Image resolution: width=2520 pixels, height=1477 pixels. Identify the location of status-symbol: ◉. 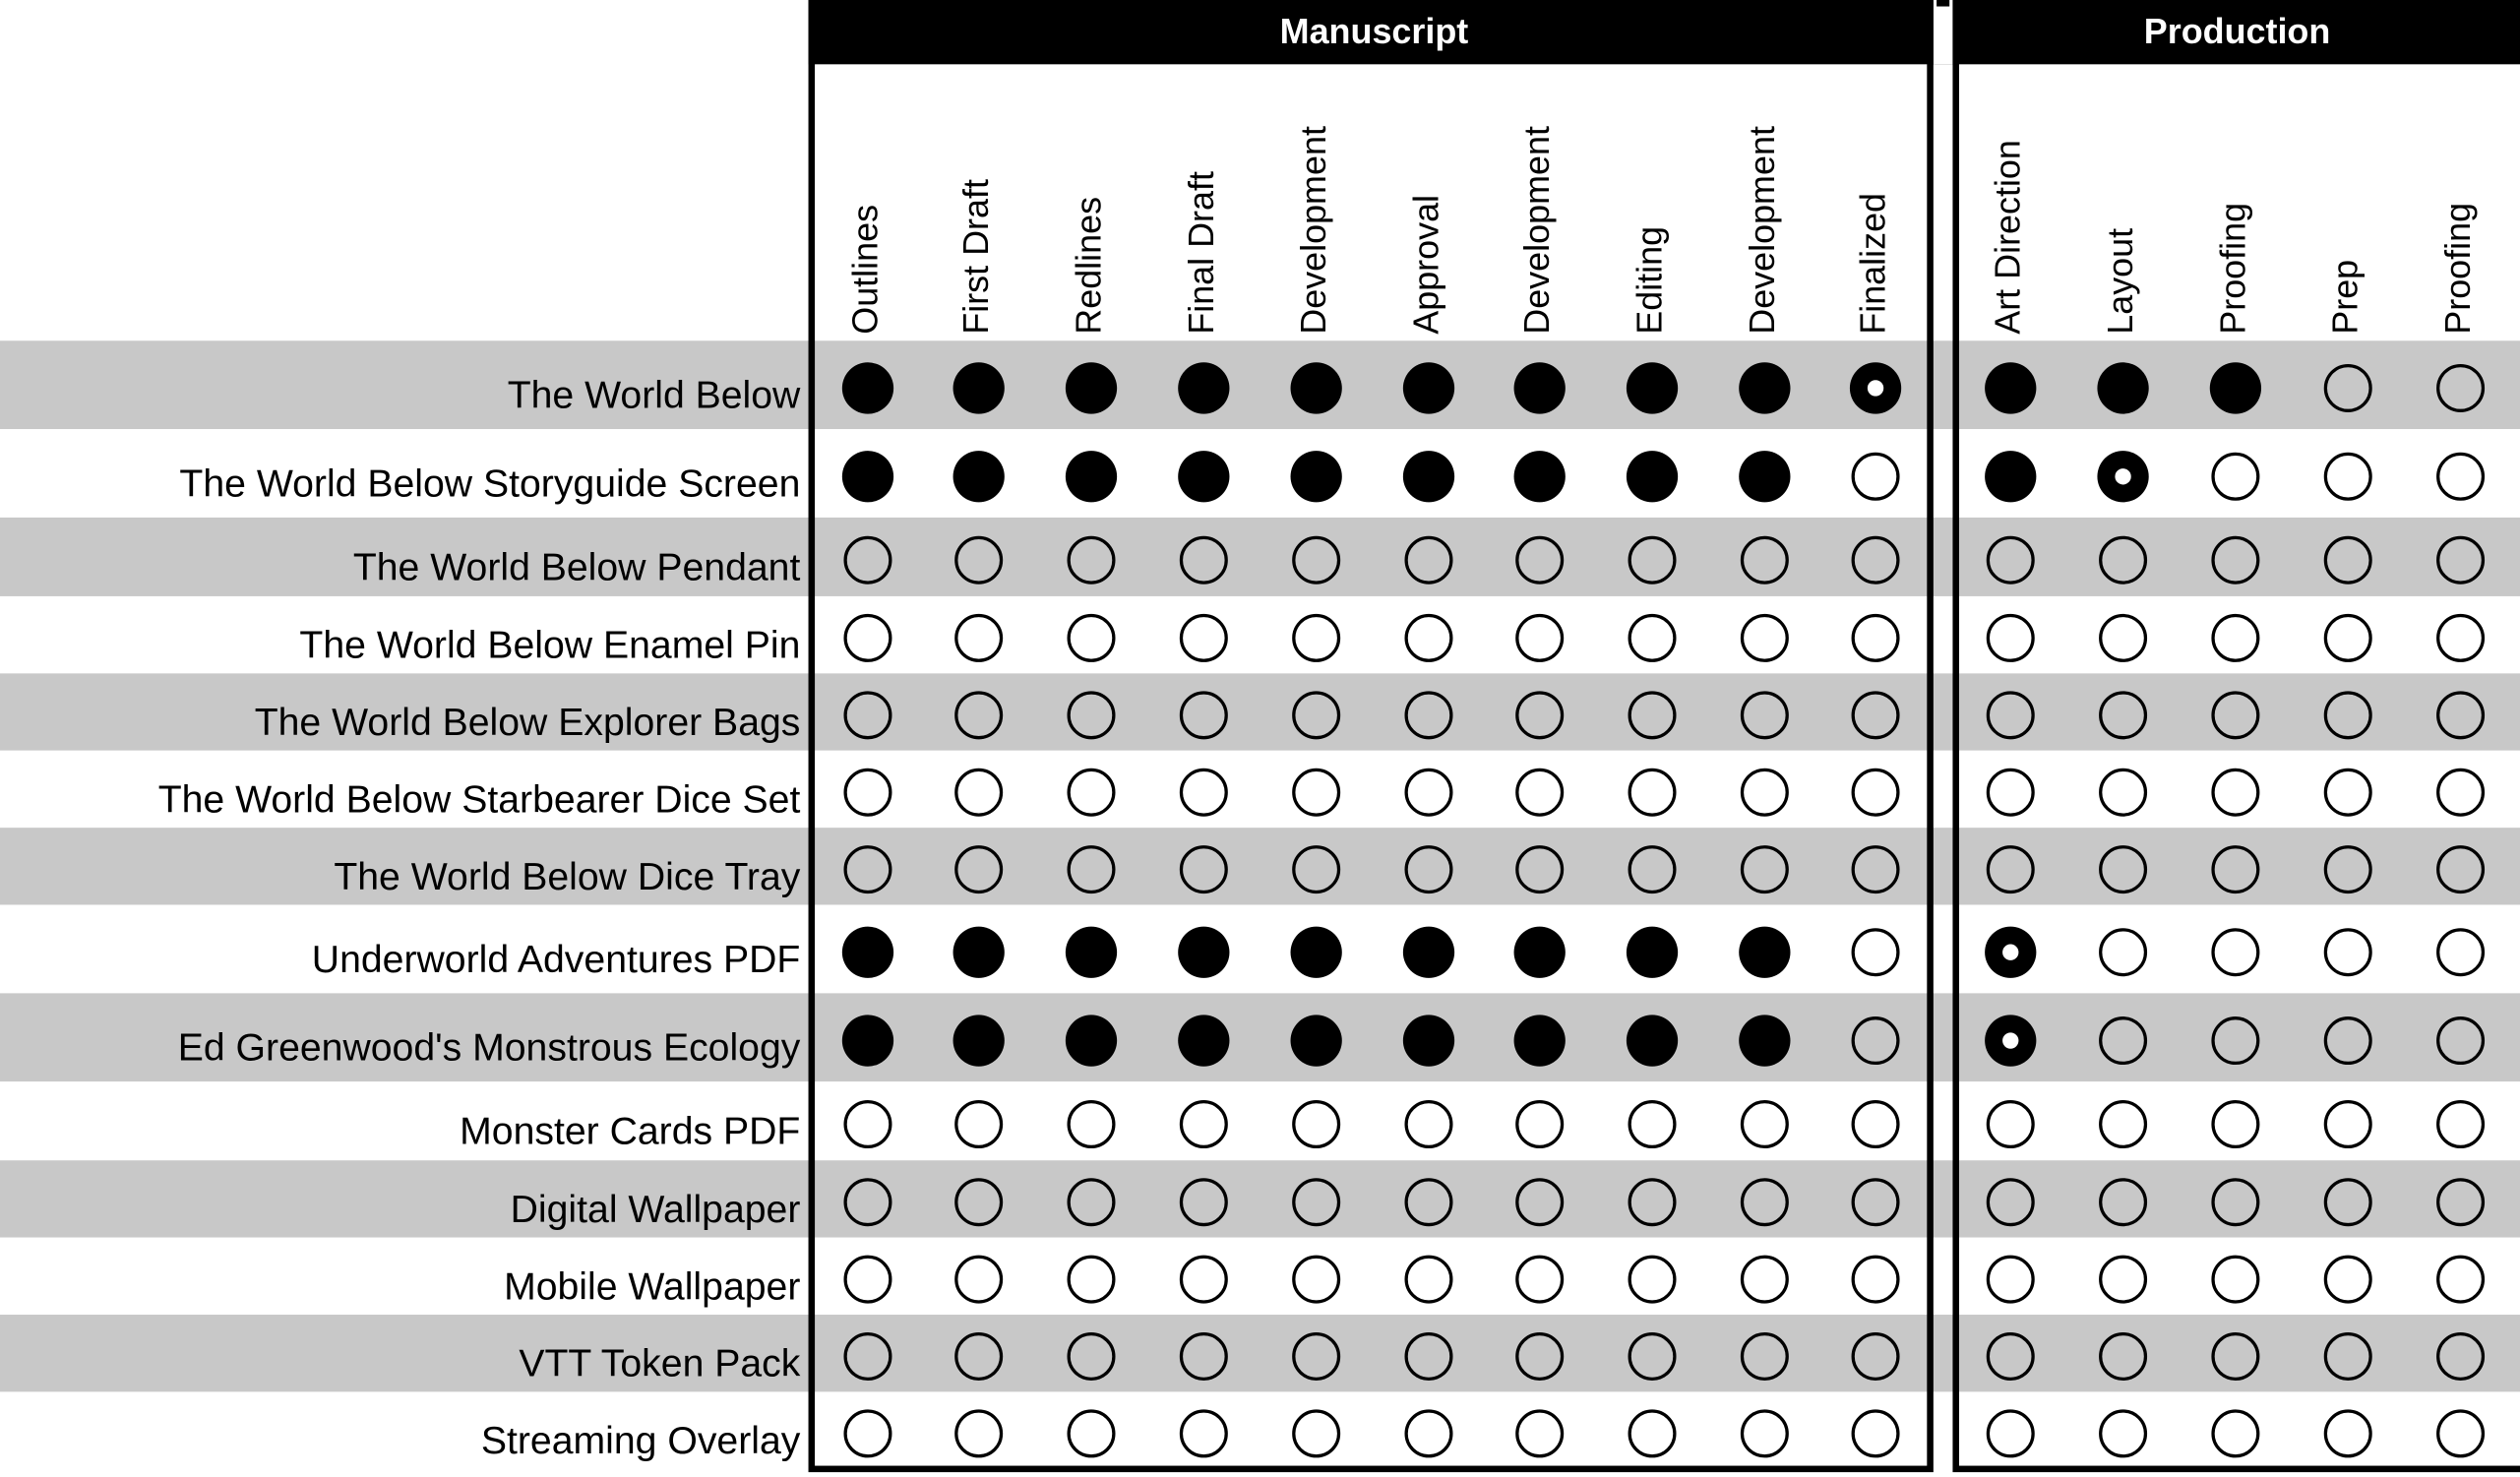
(1875, 388).